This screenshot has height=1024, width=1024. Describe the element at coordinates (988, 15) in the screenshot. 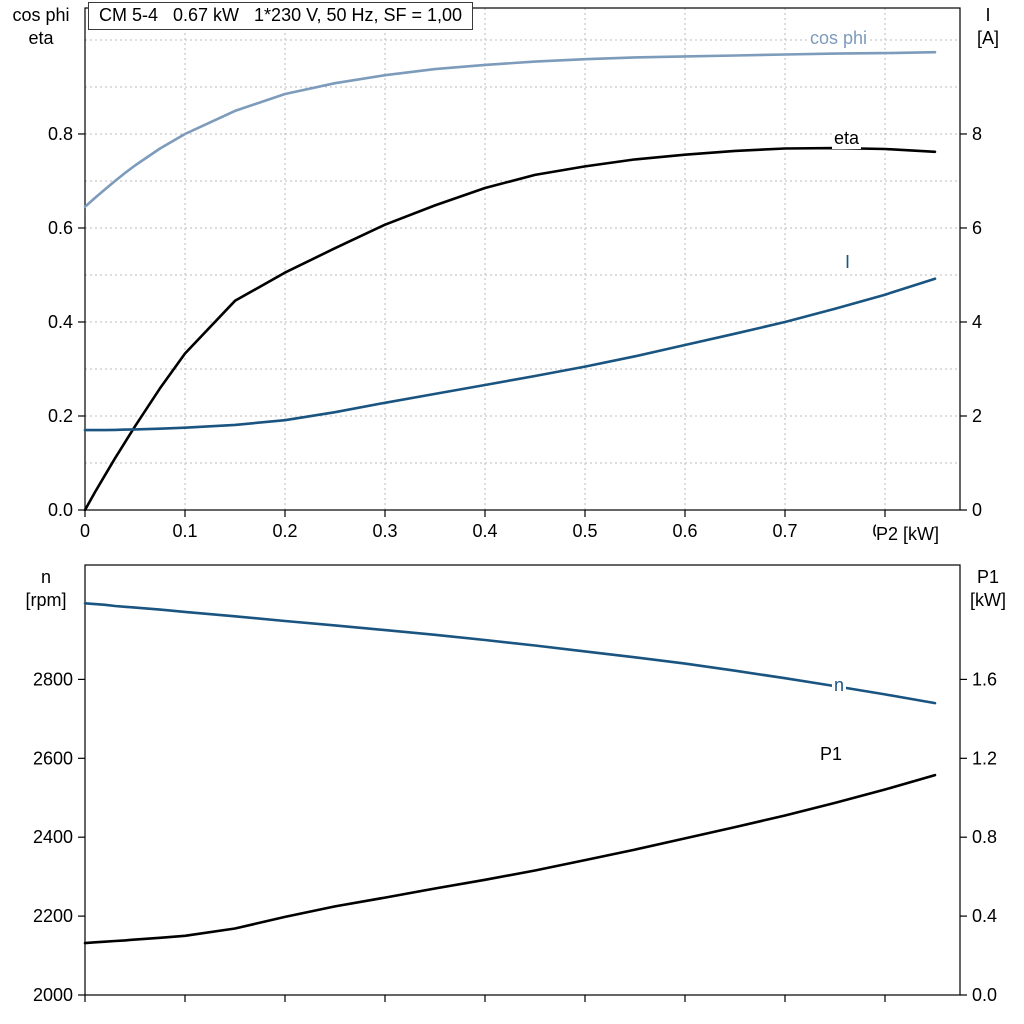

I see `current-axis-label: I` at that location.